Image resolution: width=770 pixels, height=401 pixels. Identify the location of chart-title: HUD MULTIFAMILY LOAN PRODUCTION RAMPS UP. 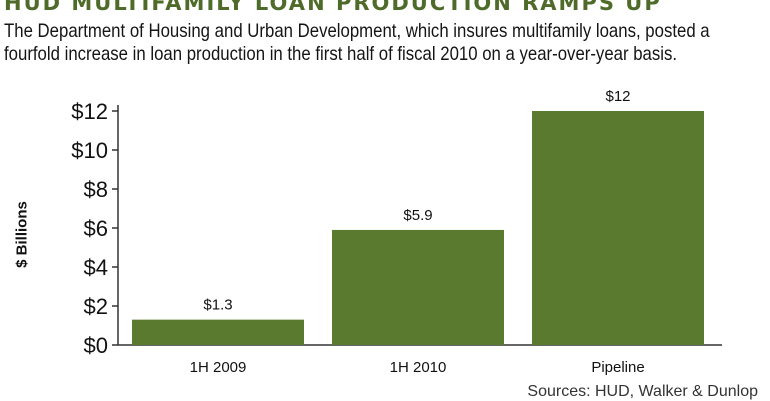
(333, 7).